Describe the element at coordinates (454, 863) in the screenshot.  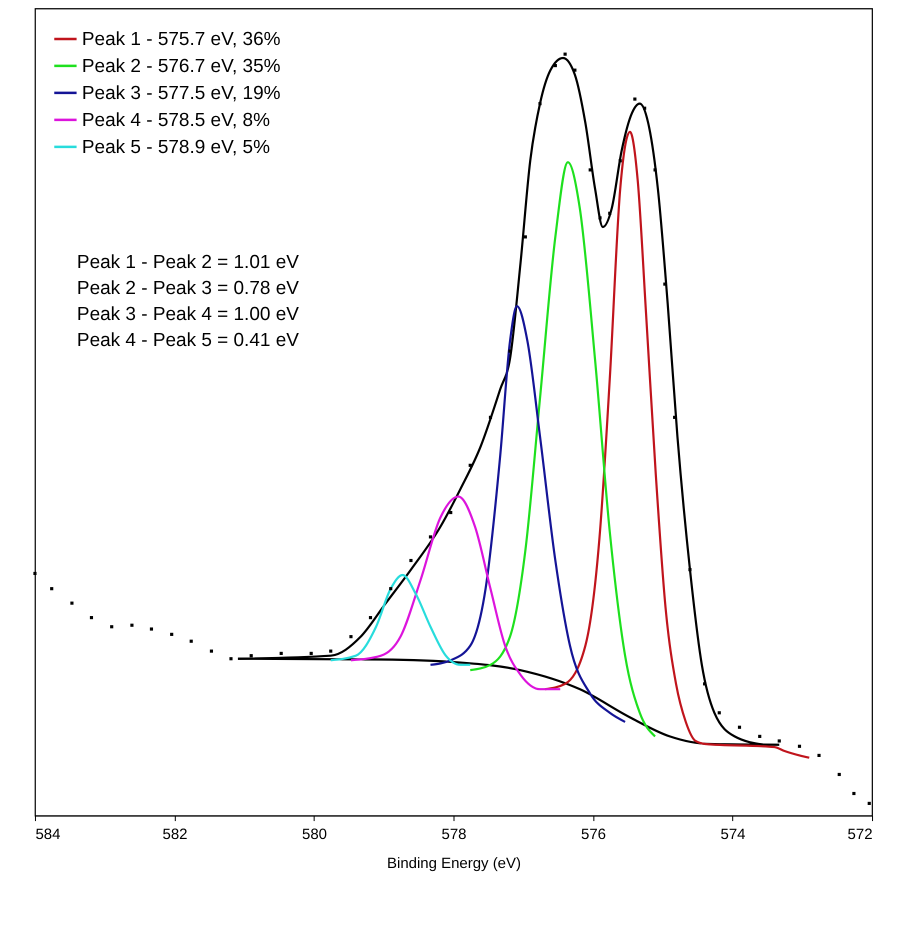
I see `x-axis-title: Binding Energy (eV)` at that location.